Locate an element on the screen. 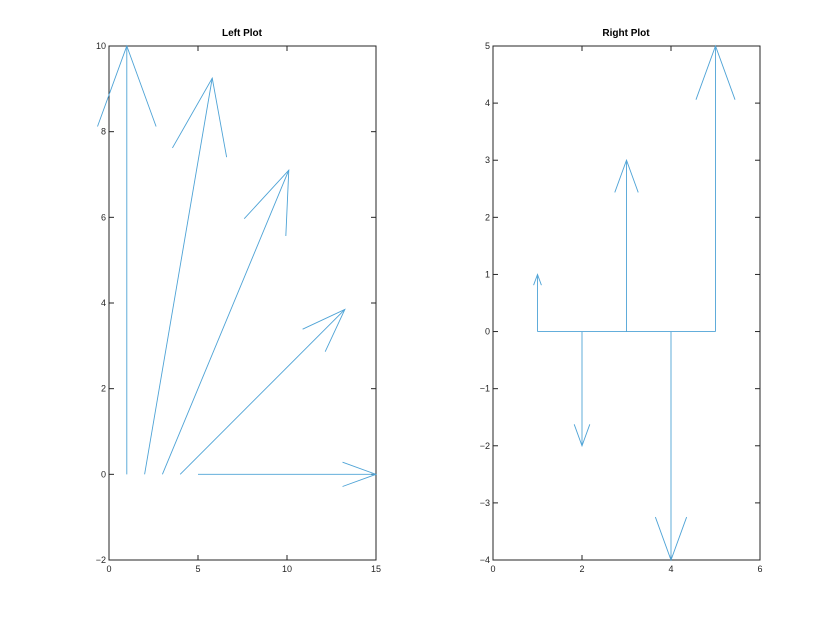  left-ytick-label: 6 is located at coordinates (103, 217).